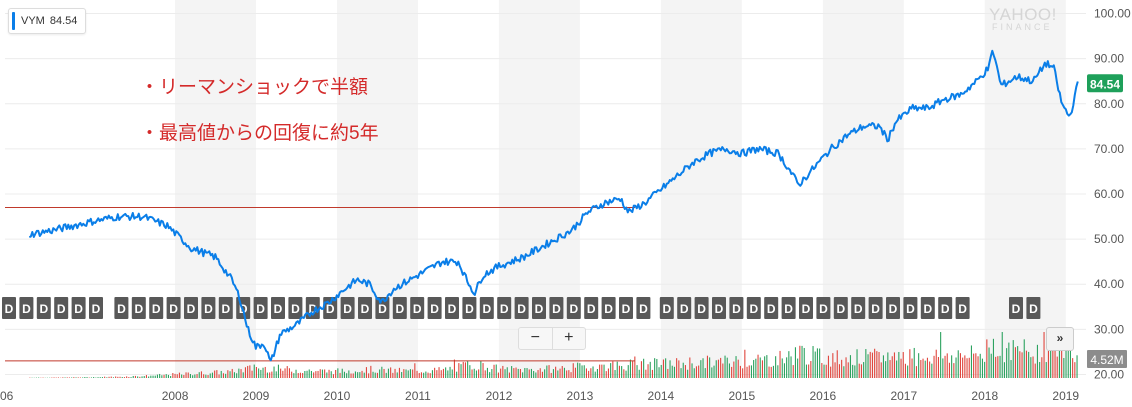 The width and height of the screenshot is (1132, 407). Describe the element at coordinates (418, 396) in the screenshot. I see `x-tick-label: 2011` at that location.